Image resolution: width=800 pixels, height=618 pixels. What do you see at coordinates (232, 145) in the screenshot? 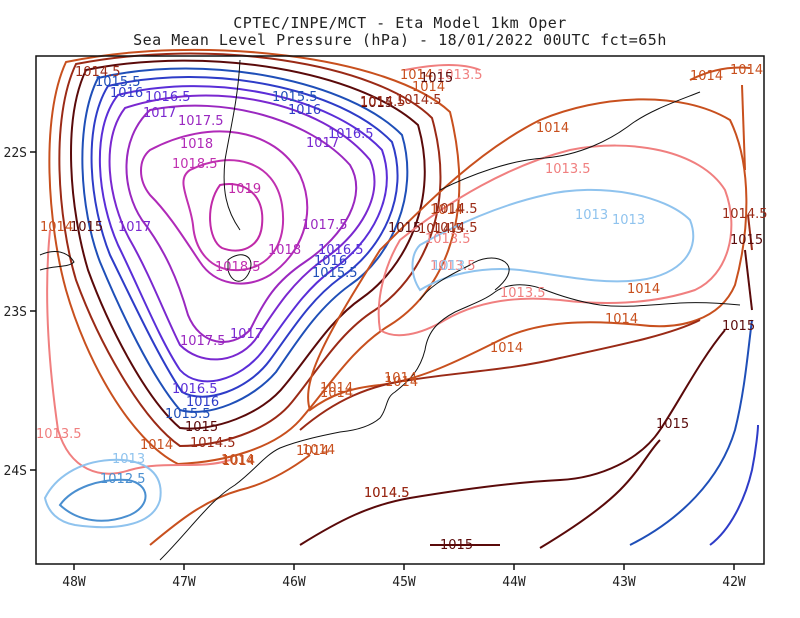
I see `coastline-river` at bounding box center [232, 145].